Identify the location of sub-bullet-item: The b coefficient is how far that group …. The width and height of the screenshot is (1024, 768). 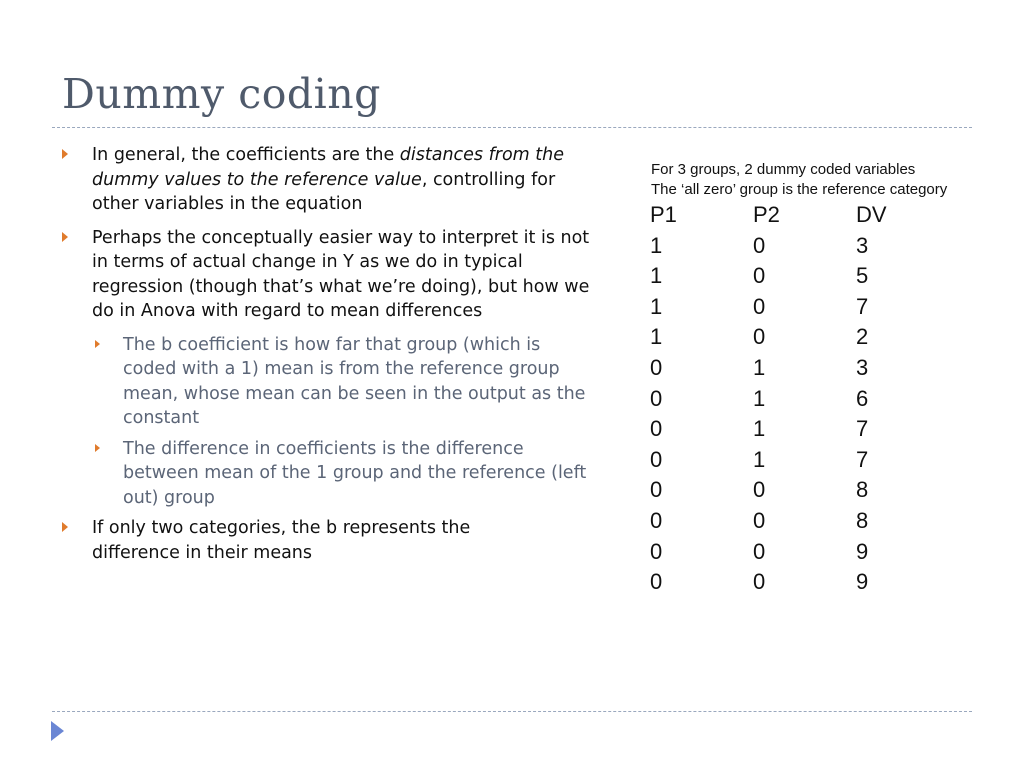
(327, 382).